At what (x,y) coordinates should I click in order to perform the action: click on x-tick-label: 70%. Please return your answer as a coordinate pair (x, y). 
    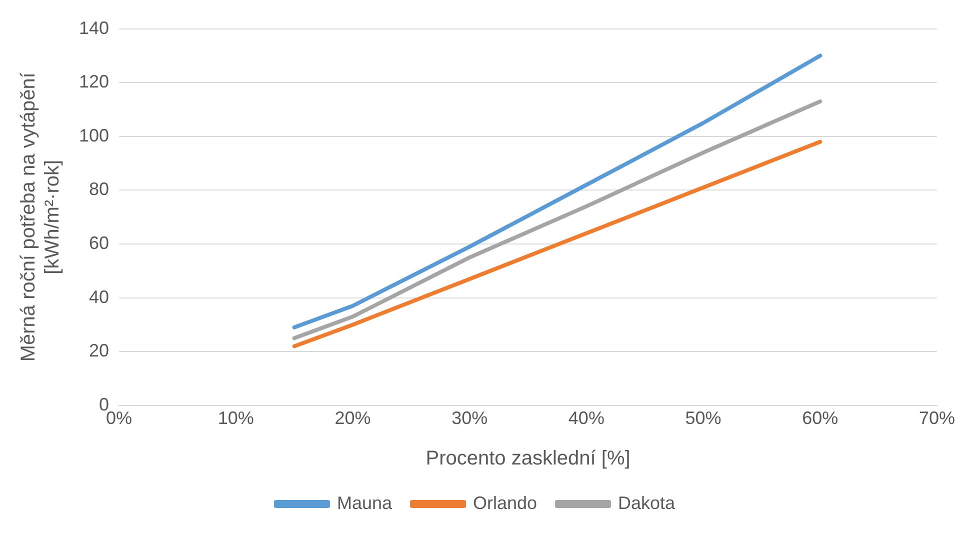
    Looking at the image, I should click on (936, 418).